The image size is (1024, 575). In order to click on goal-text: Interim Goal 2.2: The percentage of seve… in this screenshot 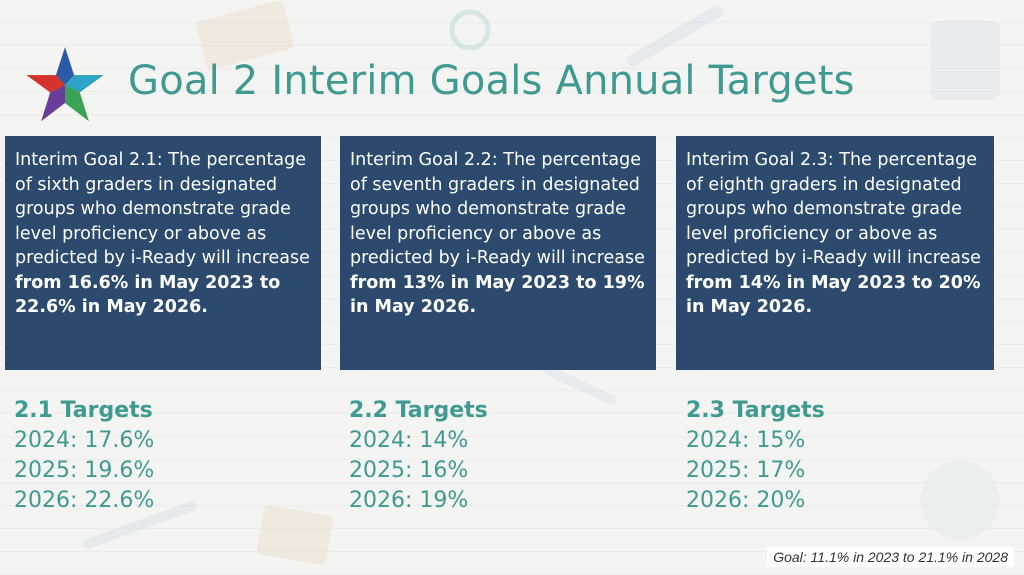, I will do `click(497, 209)`.